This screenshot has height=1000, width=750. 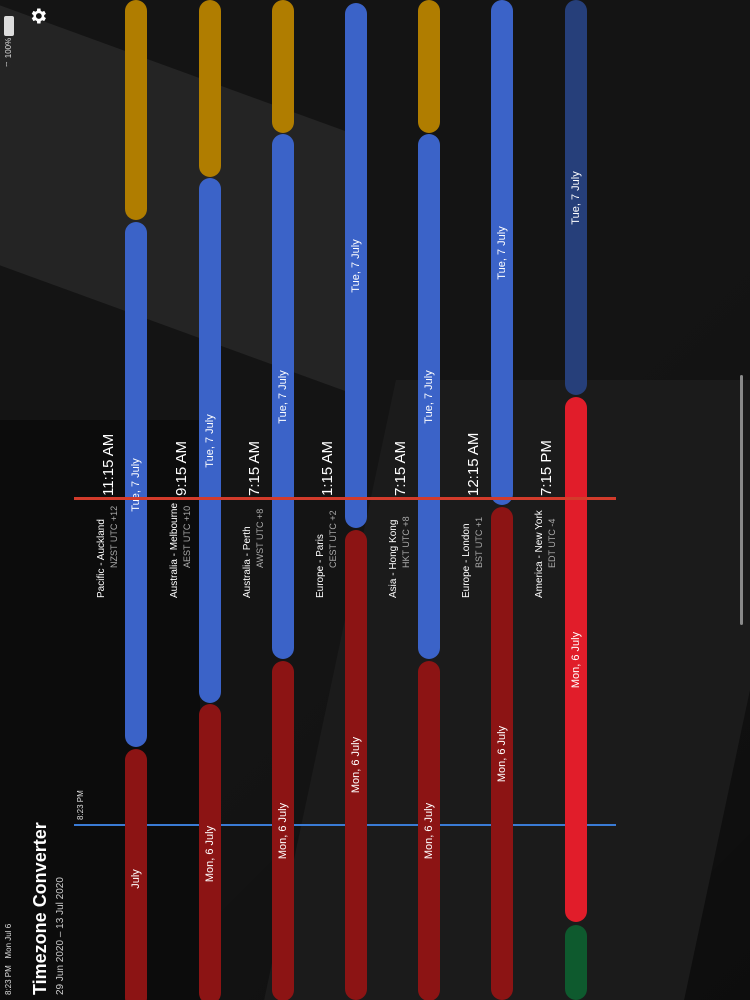 What do you see at coordinates (80, 805) in the screenshot?
I see `now-marker-label: 8:23 PM` at bounding box center [80, 805].